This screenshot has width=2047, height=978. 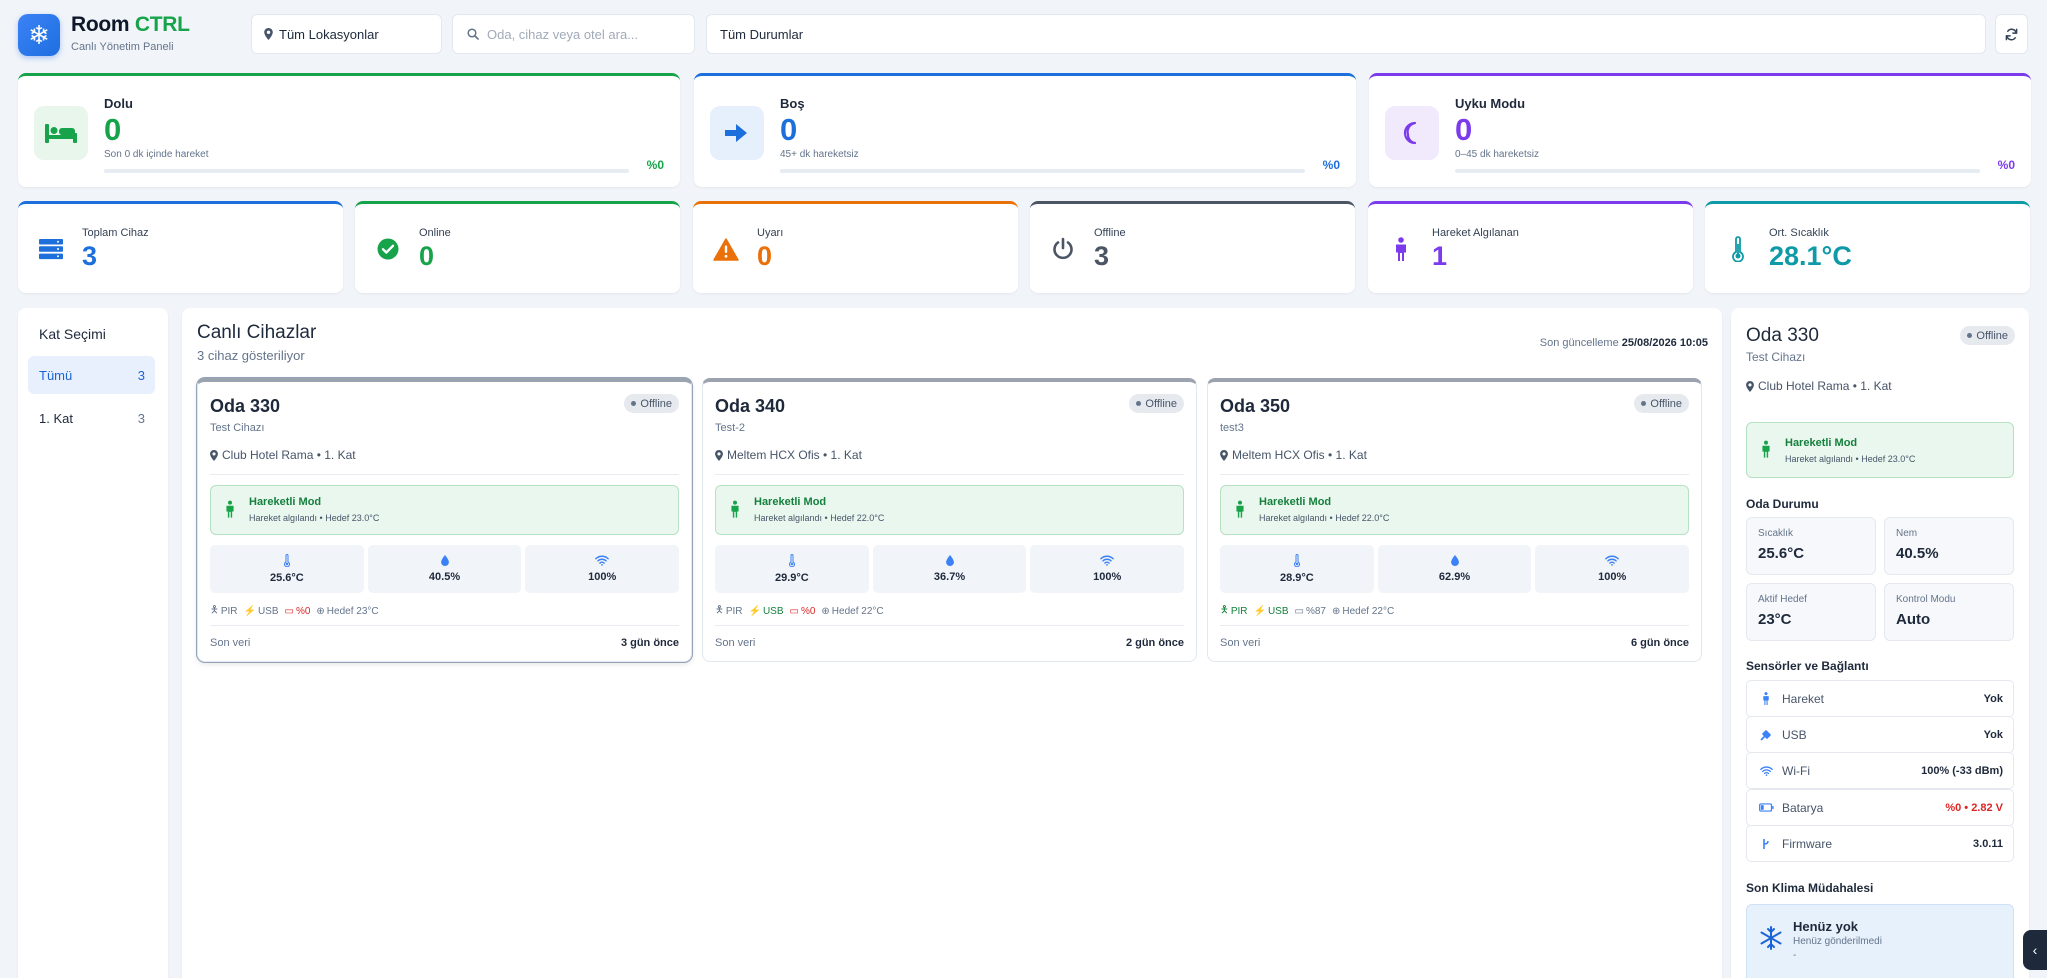 What do you see at coordinates (156, 154) in the screenshot?
I see `occupancy-sub: Son 0 dk içinde hareket` at bounding box center [156, 154].